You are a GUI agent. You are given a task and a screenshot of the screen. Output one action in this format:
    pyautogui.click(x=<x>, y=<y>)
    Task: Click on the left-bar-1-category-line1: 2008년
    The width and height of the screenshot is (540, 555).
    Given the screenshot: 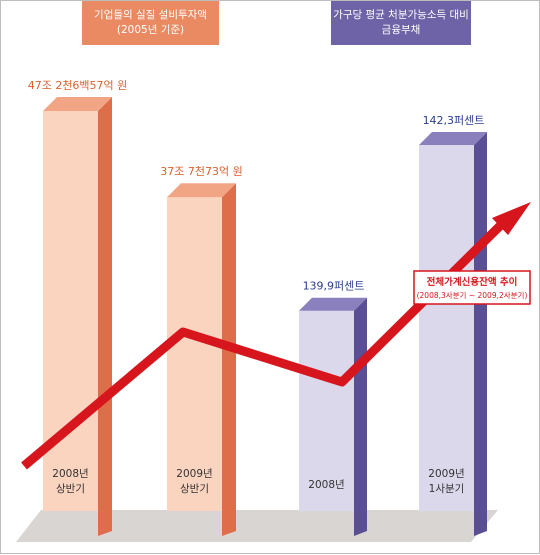 What is the action you would take?
    pyautogui.click(x=70, y=474)
    